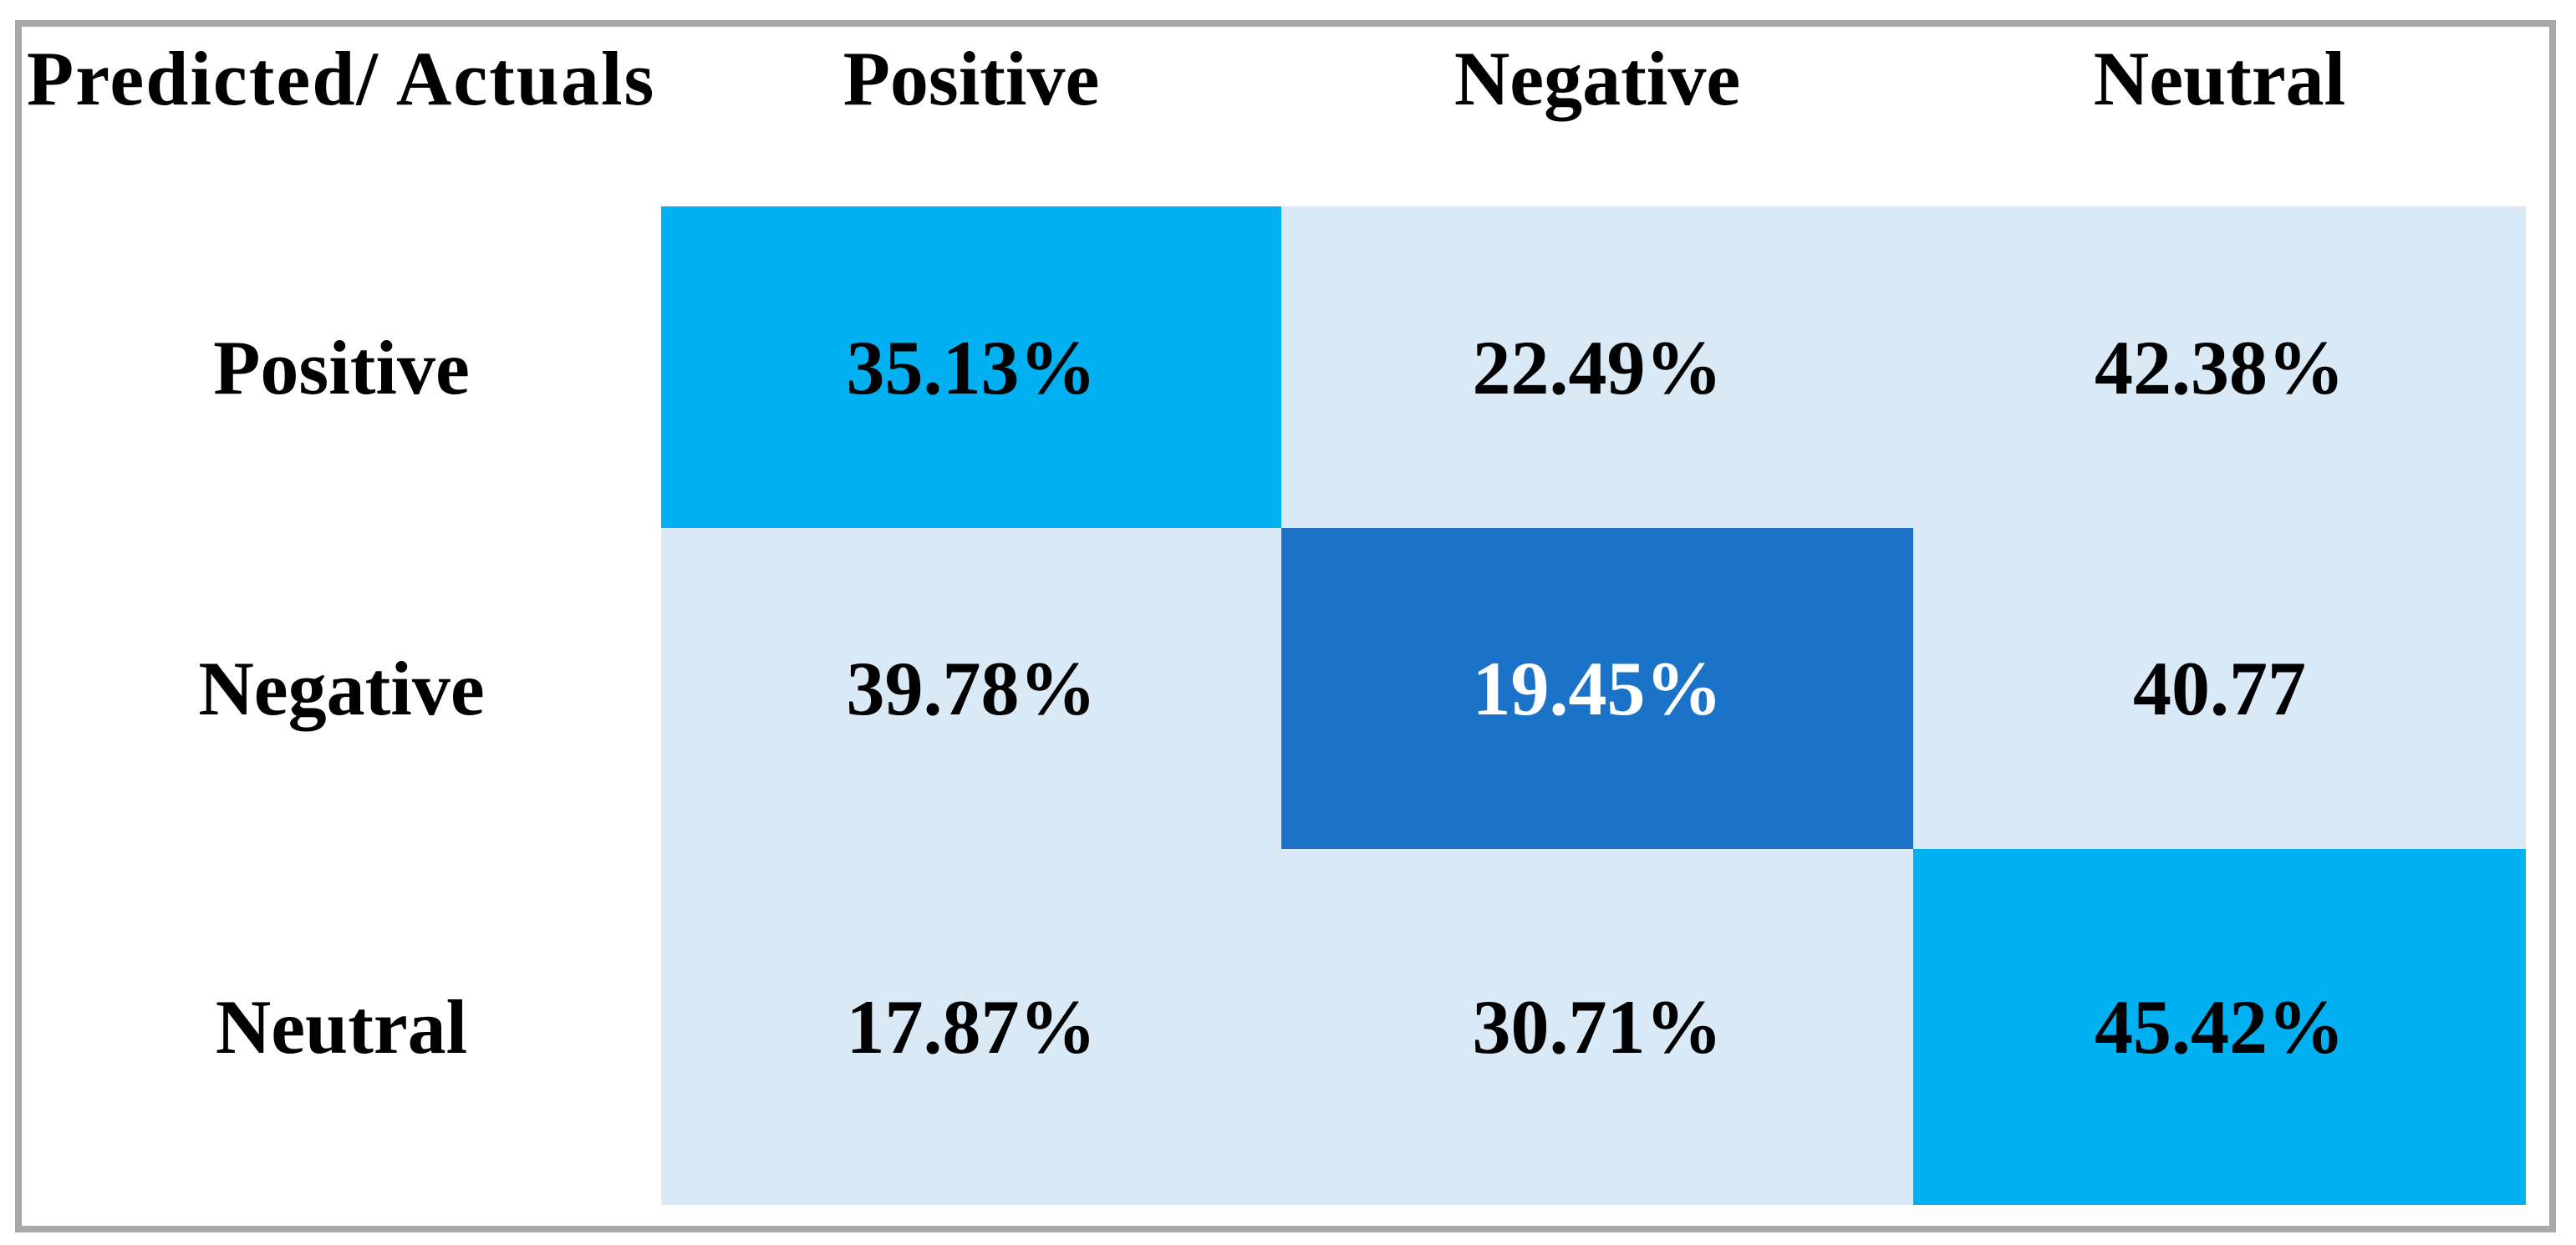 The image size is (2576, 1245). I want to click on matrix-cell-value: 40.77, so click(2219, 688).